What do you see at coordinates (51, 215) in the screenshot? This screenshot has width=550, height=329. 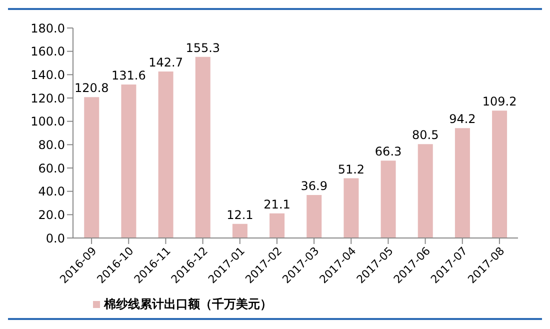 I see `y-tick-label: 20.0` at bounding box center [51, 215].